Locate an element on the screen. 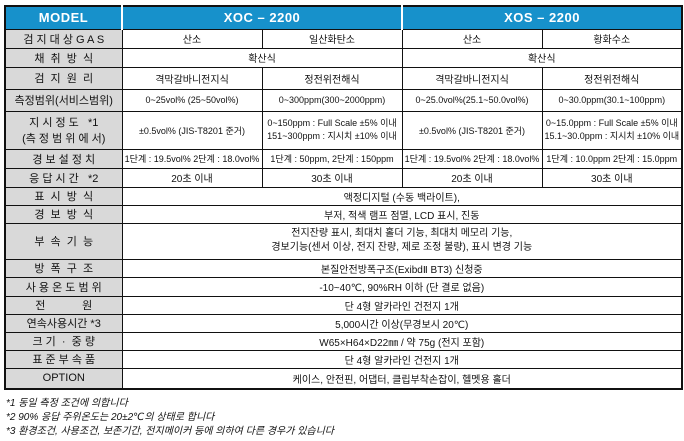 This screenshot has width=684, height=441. row-size-weight: 크 기 · 중 량 W65×H64×D22㎜ / 약 75g (전지 포함) is located at coordinates (343, 341).